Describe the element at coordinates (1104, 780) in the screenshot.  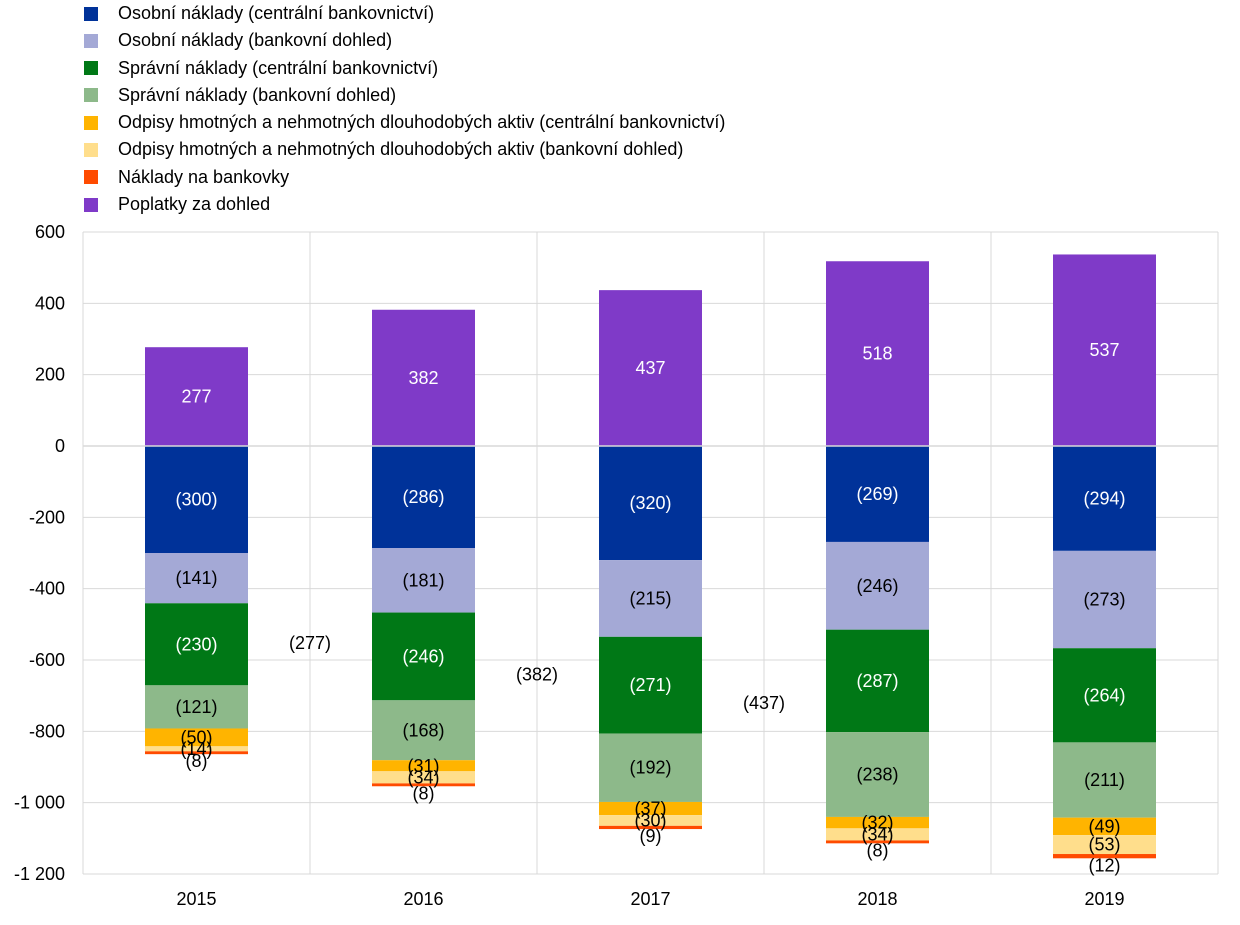
I see `data-label: (211)` at that location.